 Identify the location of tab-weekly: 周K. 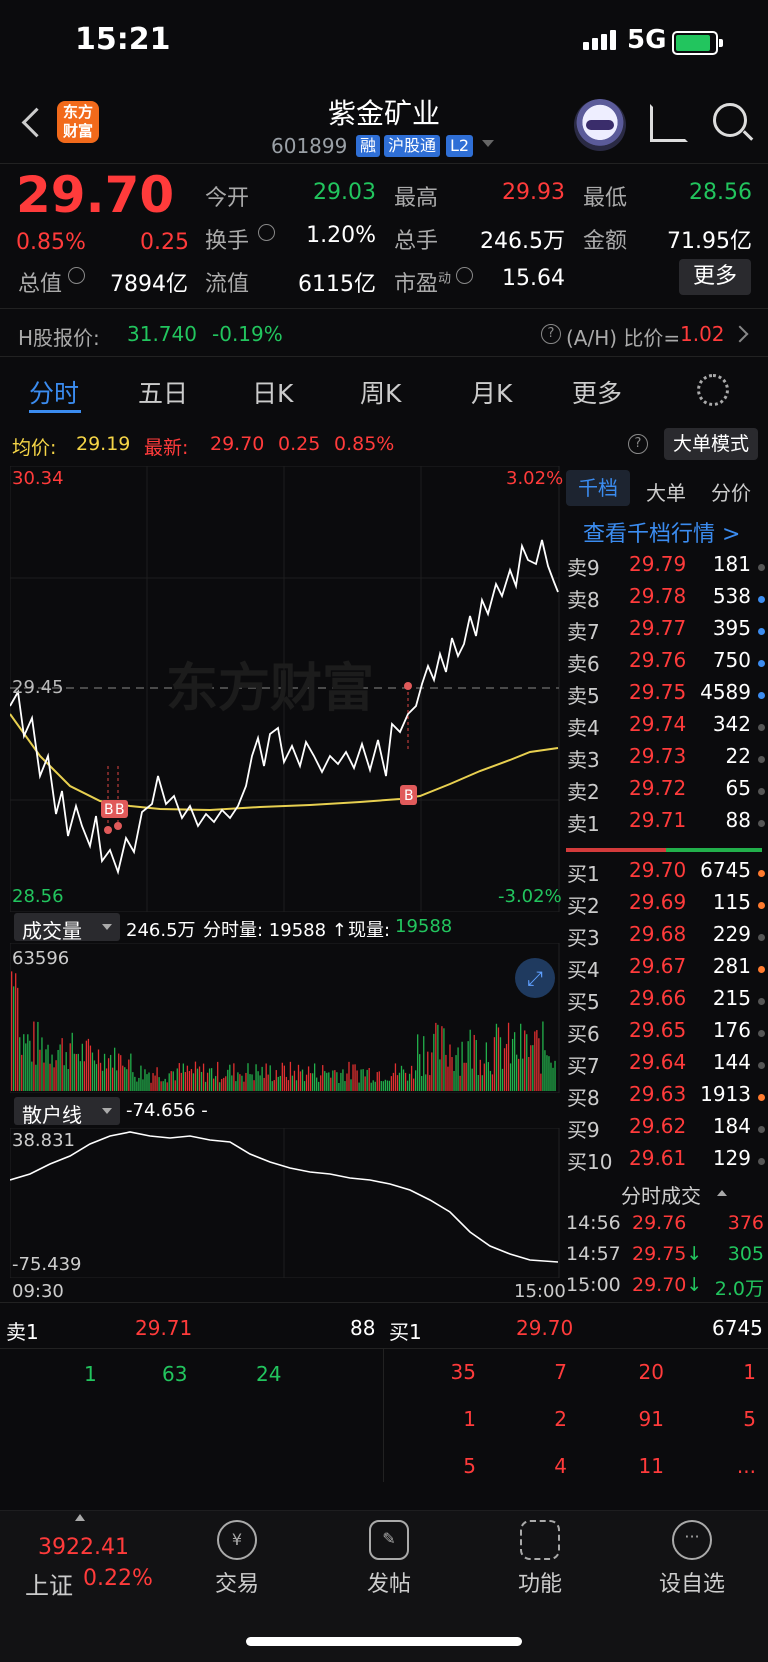
(381, 393).